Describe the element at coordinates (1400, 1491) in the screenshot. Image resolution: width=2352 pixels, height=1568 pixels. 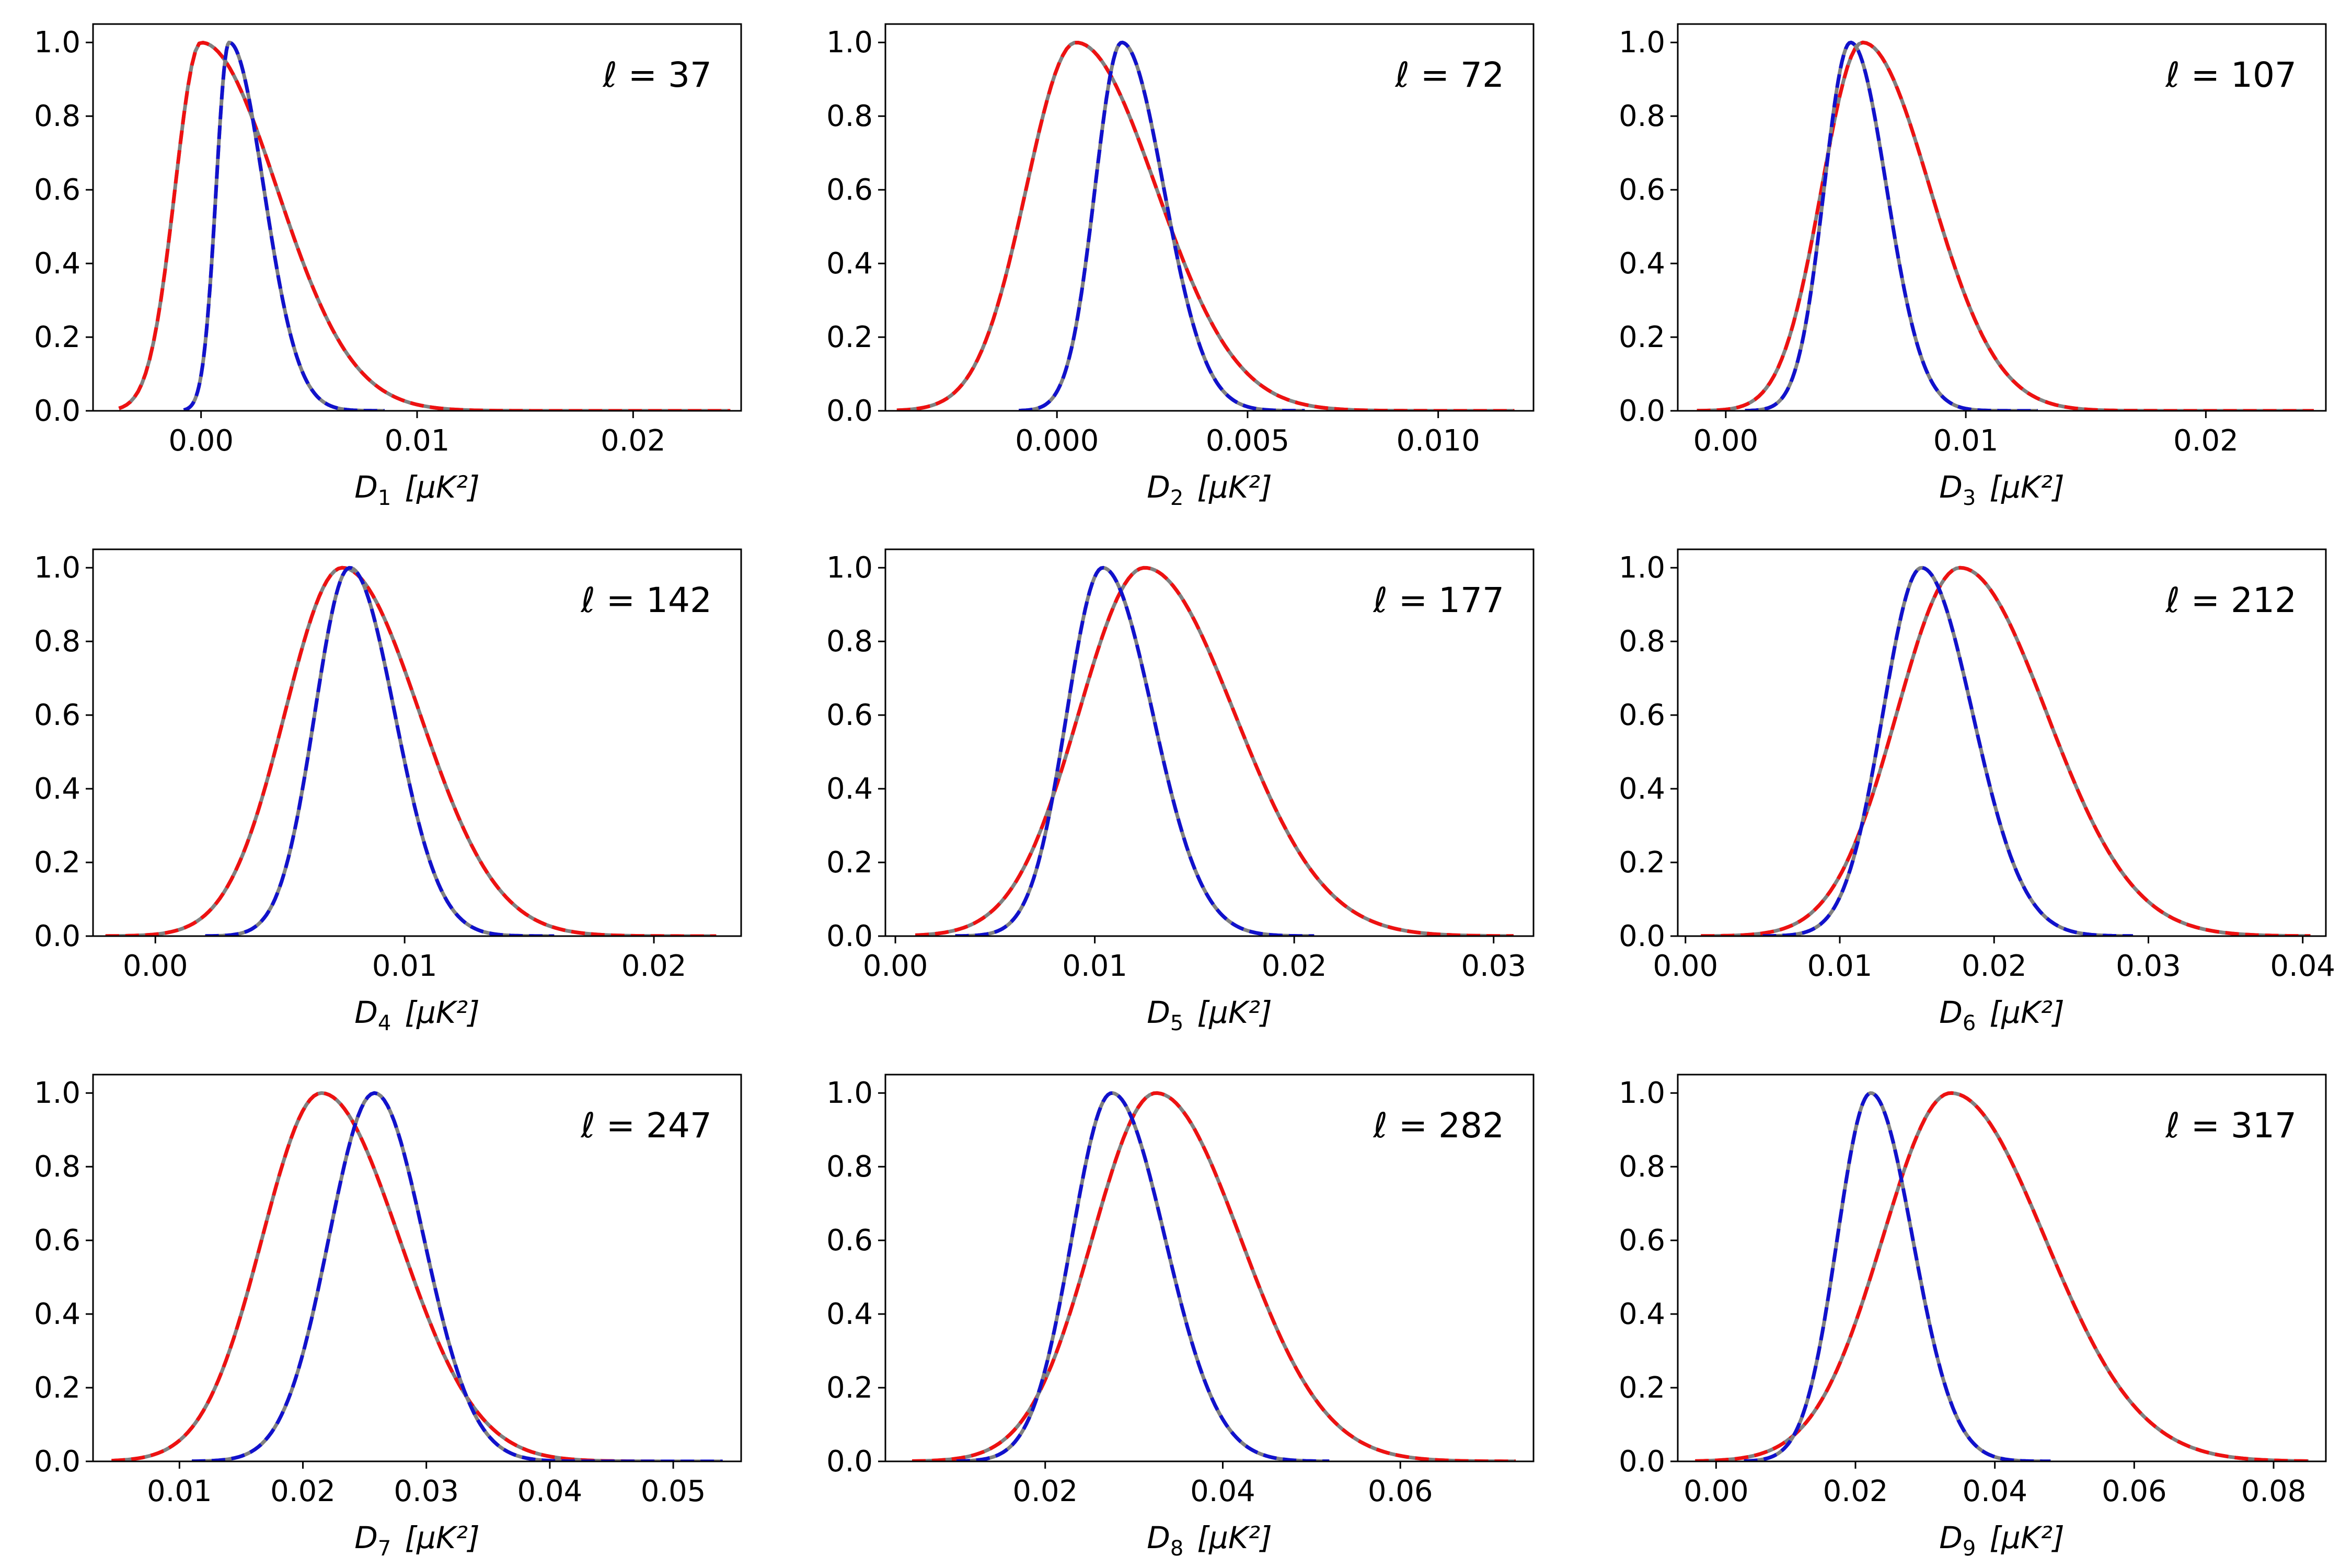
I see `x-tick-label: 0.06` at that location.